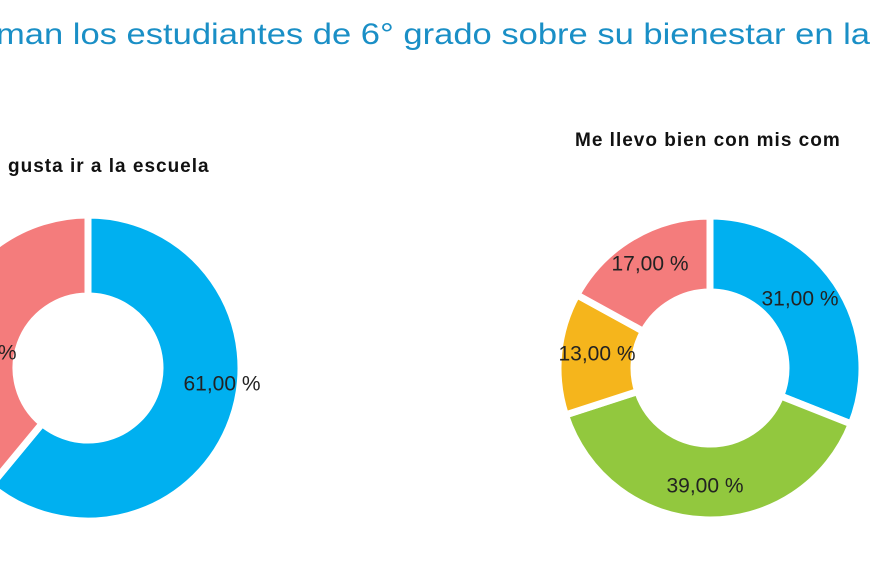  Describe the element at coordinates (596, 354) in the screenshot. I see `data-label: 13,00 %` at that location.